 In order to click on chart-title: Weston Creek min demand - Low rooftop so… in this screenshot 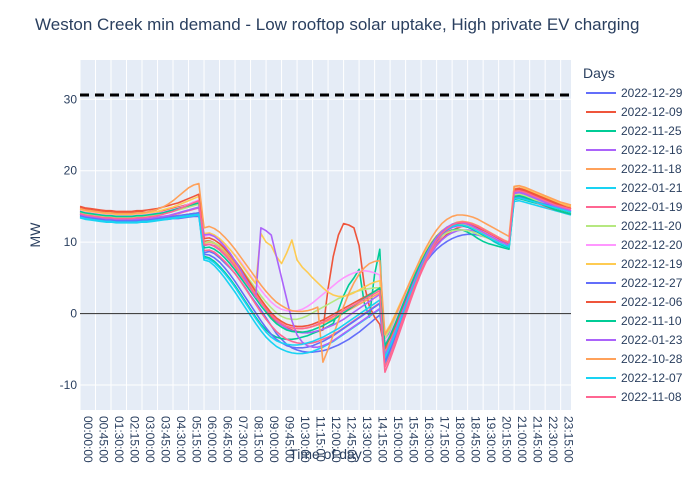, I will do `click(337, 24)`.